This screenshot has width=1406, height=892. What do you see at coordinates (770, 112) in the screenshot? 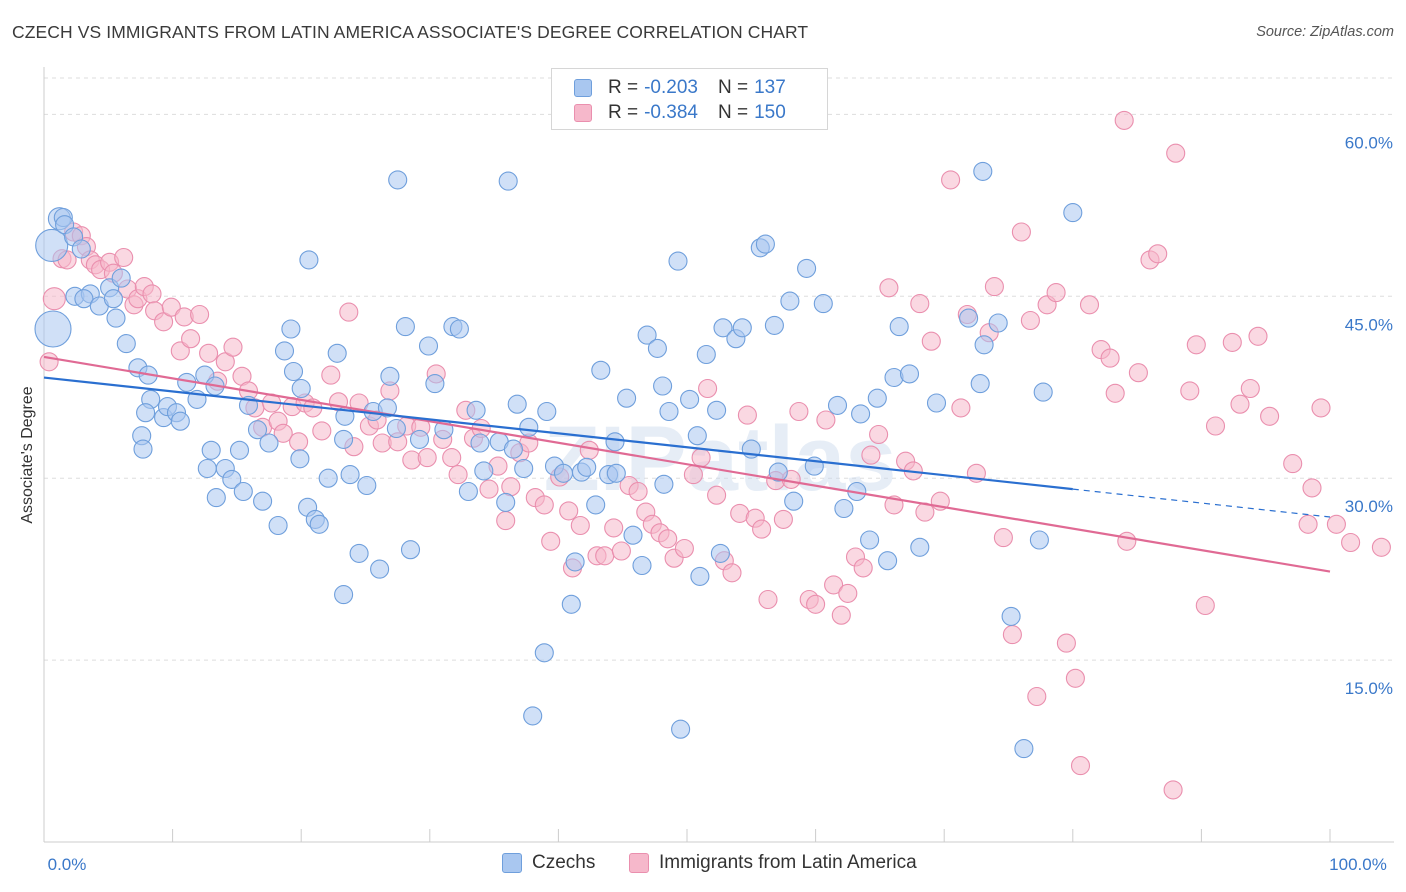
I see `legend-n-value: 150` at bounding box center [770, 112].